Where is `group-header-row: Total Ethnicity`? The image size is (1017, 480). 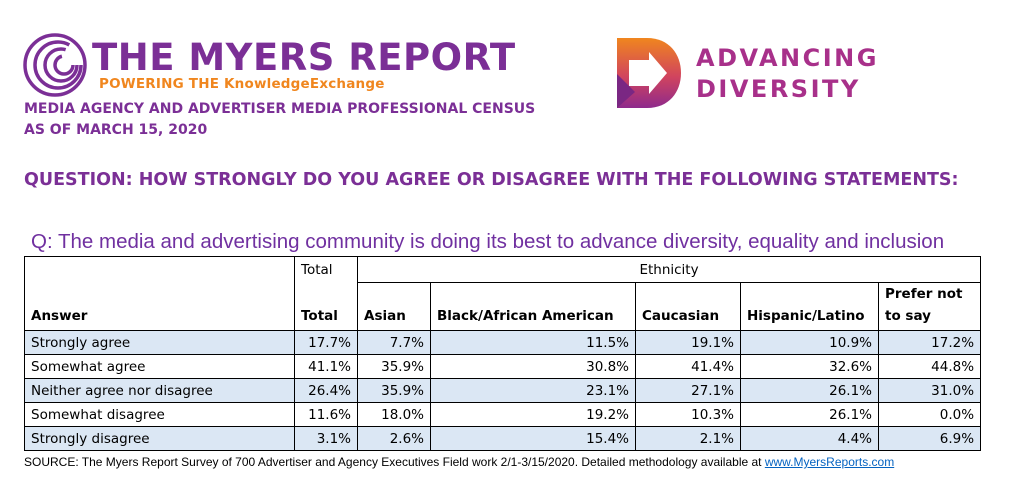
group-header-row: Total Ethnicity is located at coordinates (503, 269).